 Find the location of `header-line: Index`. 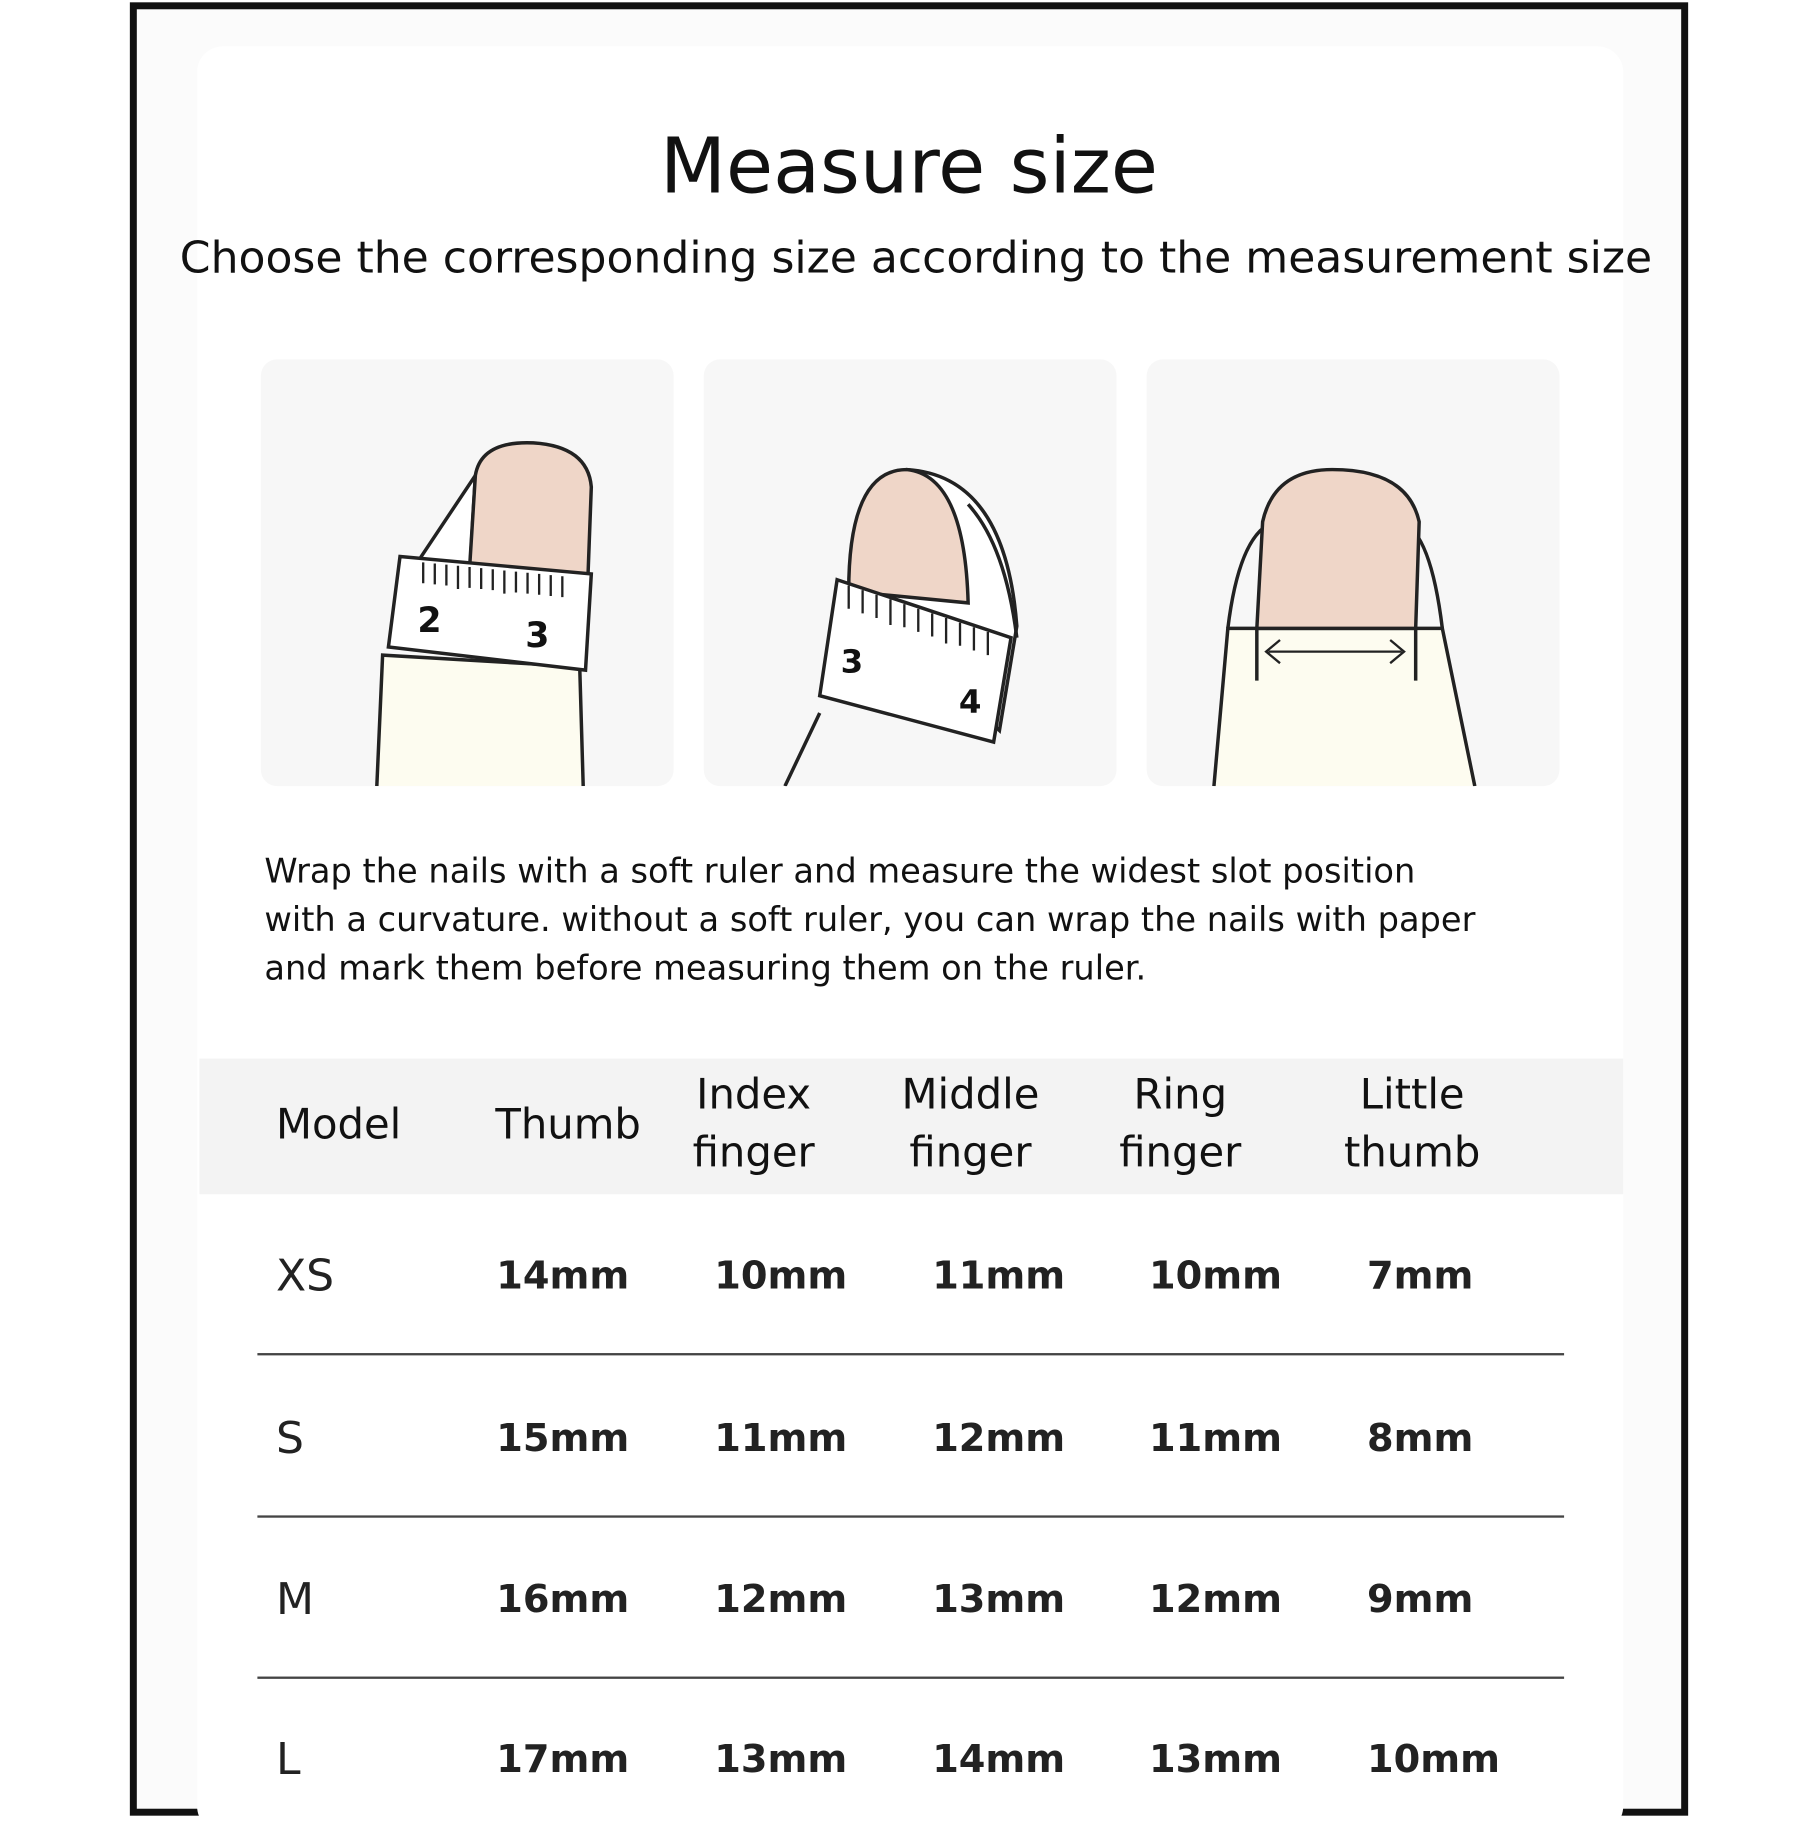

header-line: Index is located at coordinates (754, 1095).